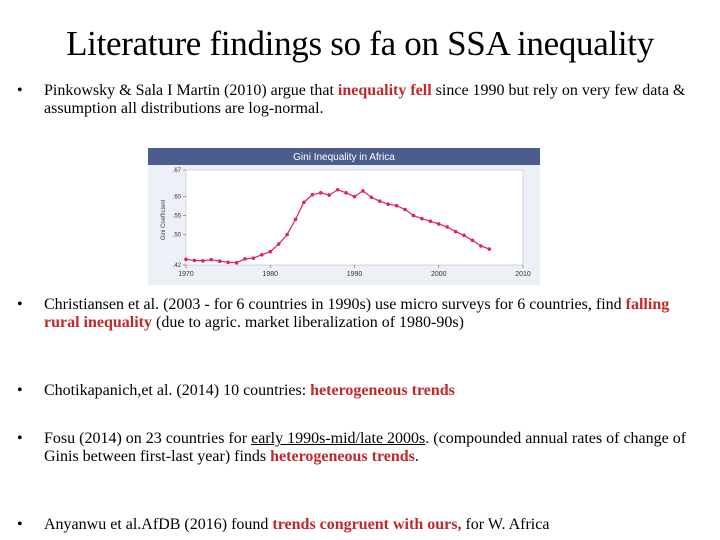 The height and width of the screenshot is (540, 720). Describe the element at coordinates (177, 266) in the screenshot. I see `y-tick-label: .42` at that location.